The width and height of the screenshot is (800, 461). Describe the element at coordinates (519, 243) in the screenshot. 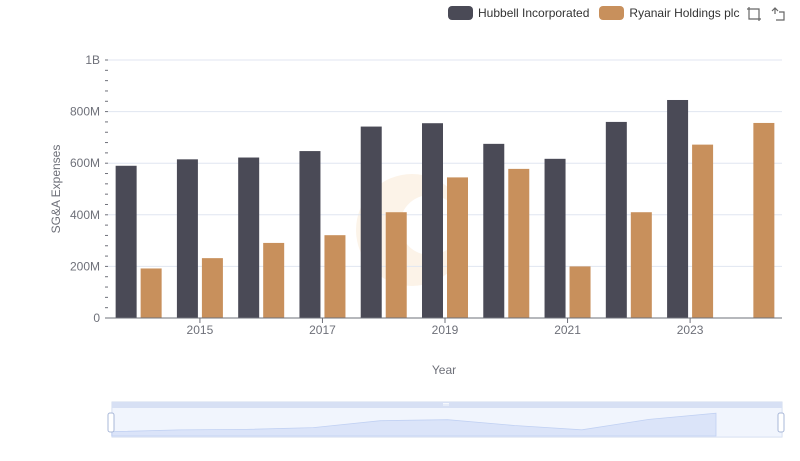

I see `bar-ryanair-2020` at that location.